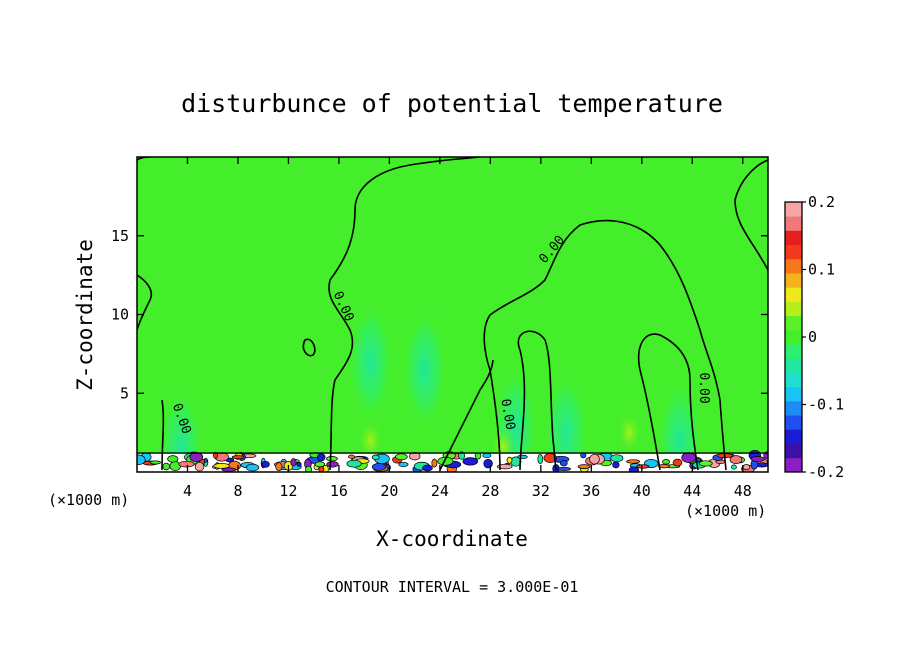 Image resolution: width=904 pixels, height=659 pixels. Describe the element at coordinates (668, 402) in the screenshot. I see `contour-right-inner` at that location.